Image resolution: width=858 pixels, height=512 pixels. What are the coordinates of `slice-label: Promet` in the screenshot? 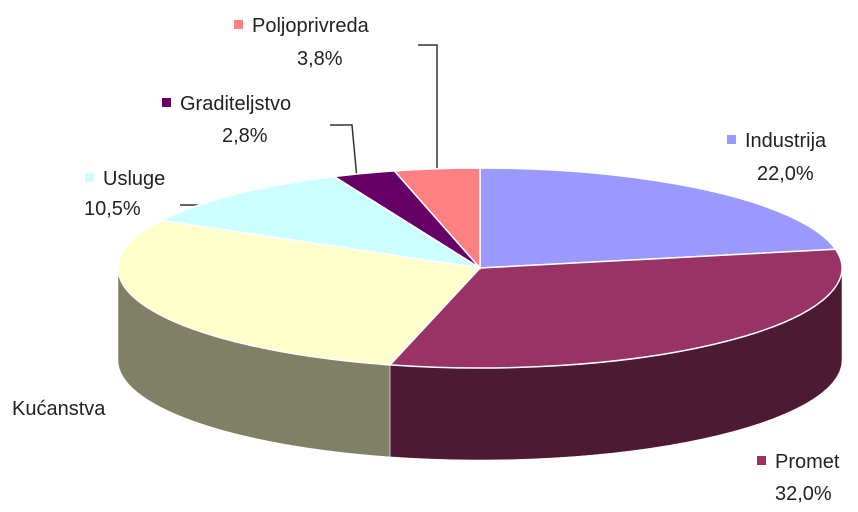 It's located at (807, 462).